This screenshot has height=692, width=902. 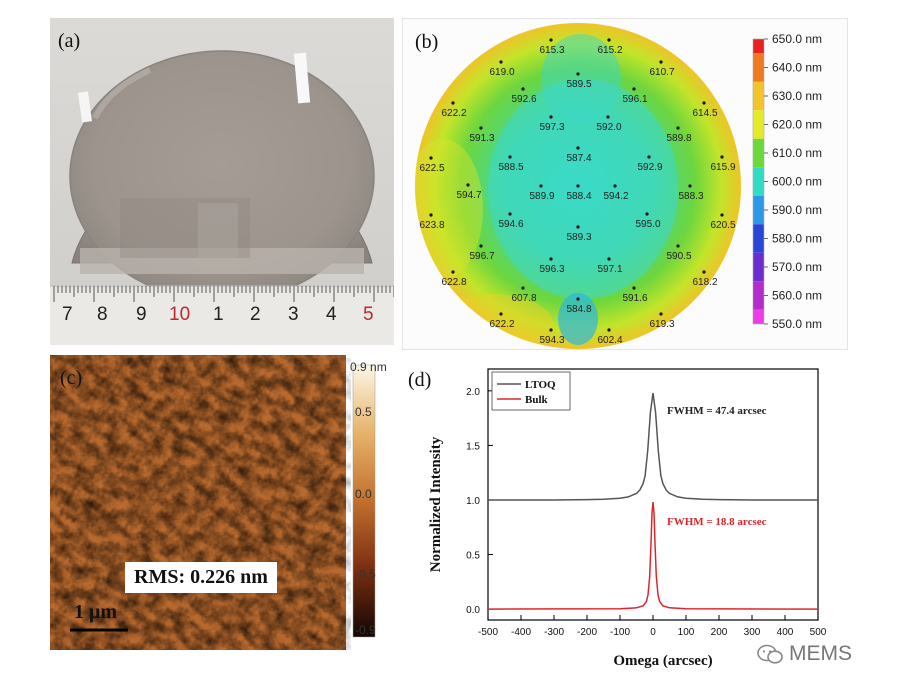 What do you see at coordinates (541, 196) in the screenshot?
I see `map-point-label: 589.9` at bounding box center [541, 196].